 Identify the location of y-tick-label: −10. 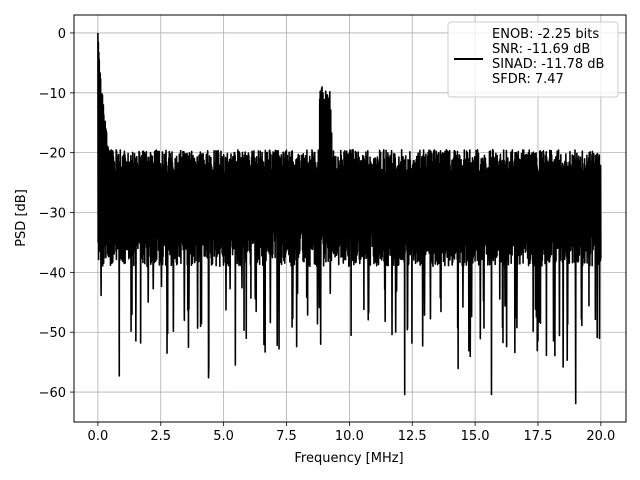
(52, 94).